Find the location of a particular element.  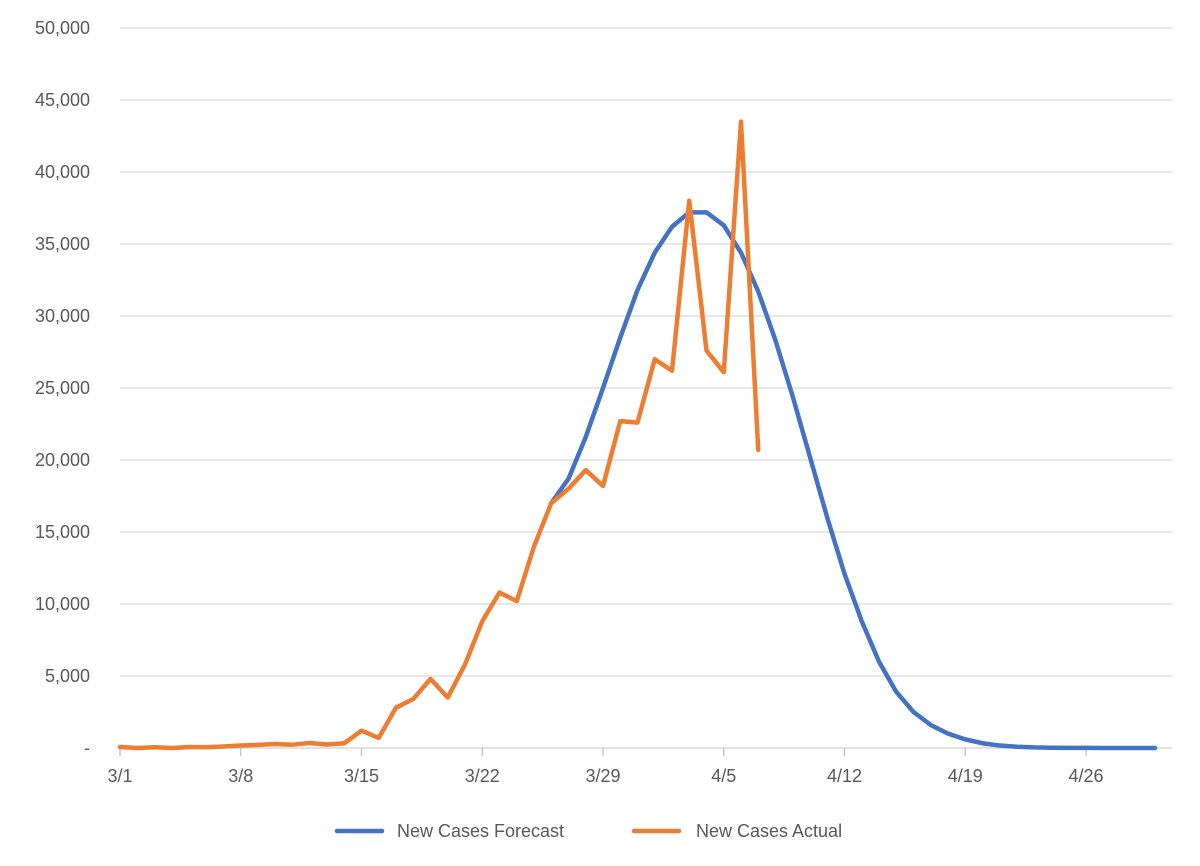

x-tick-label: 3/1 is located at coordinates (119, 776).